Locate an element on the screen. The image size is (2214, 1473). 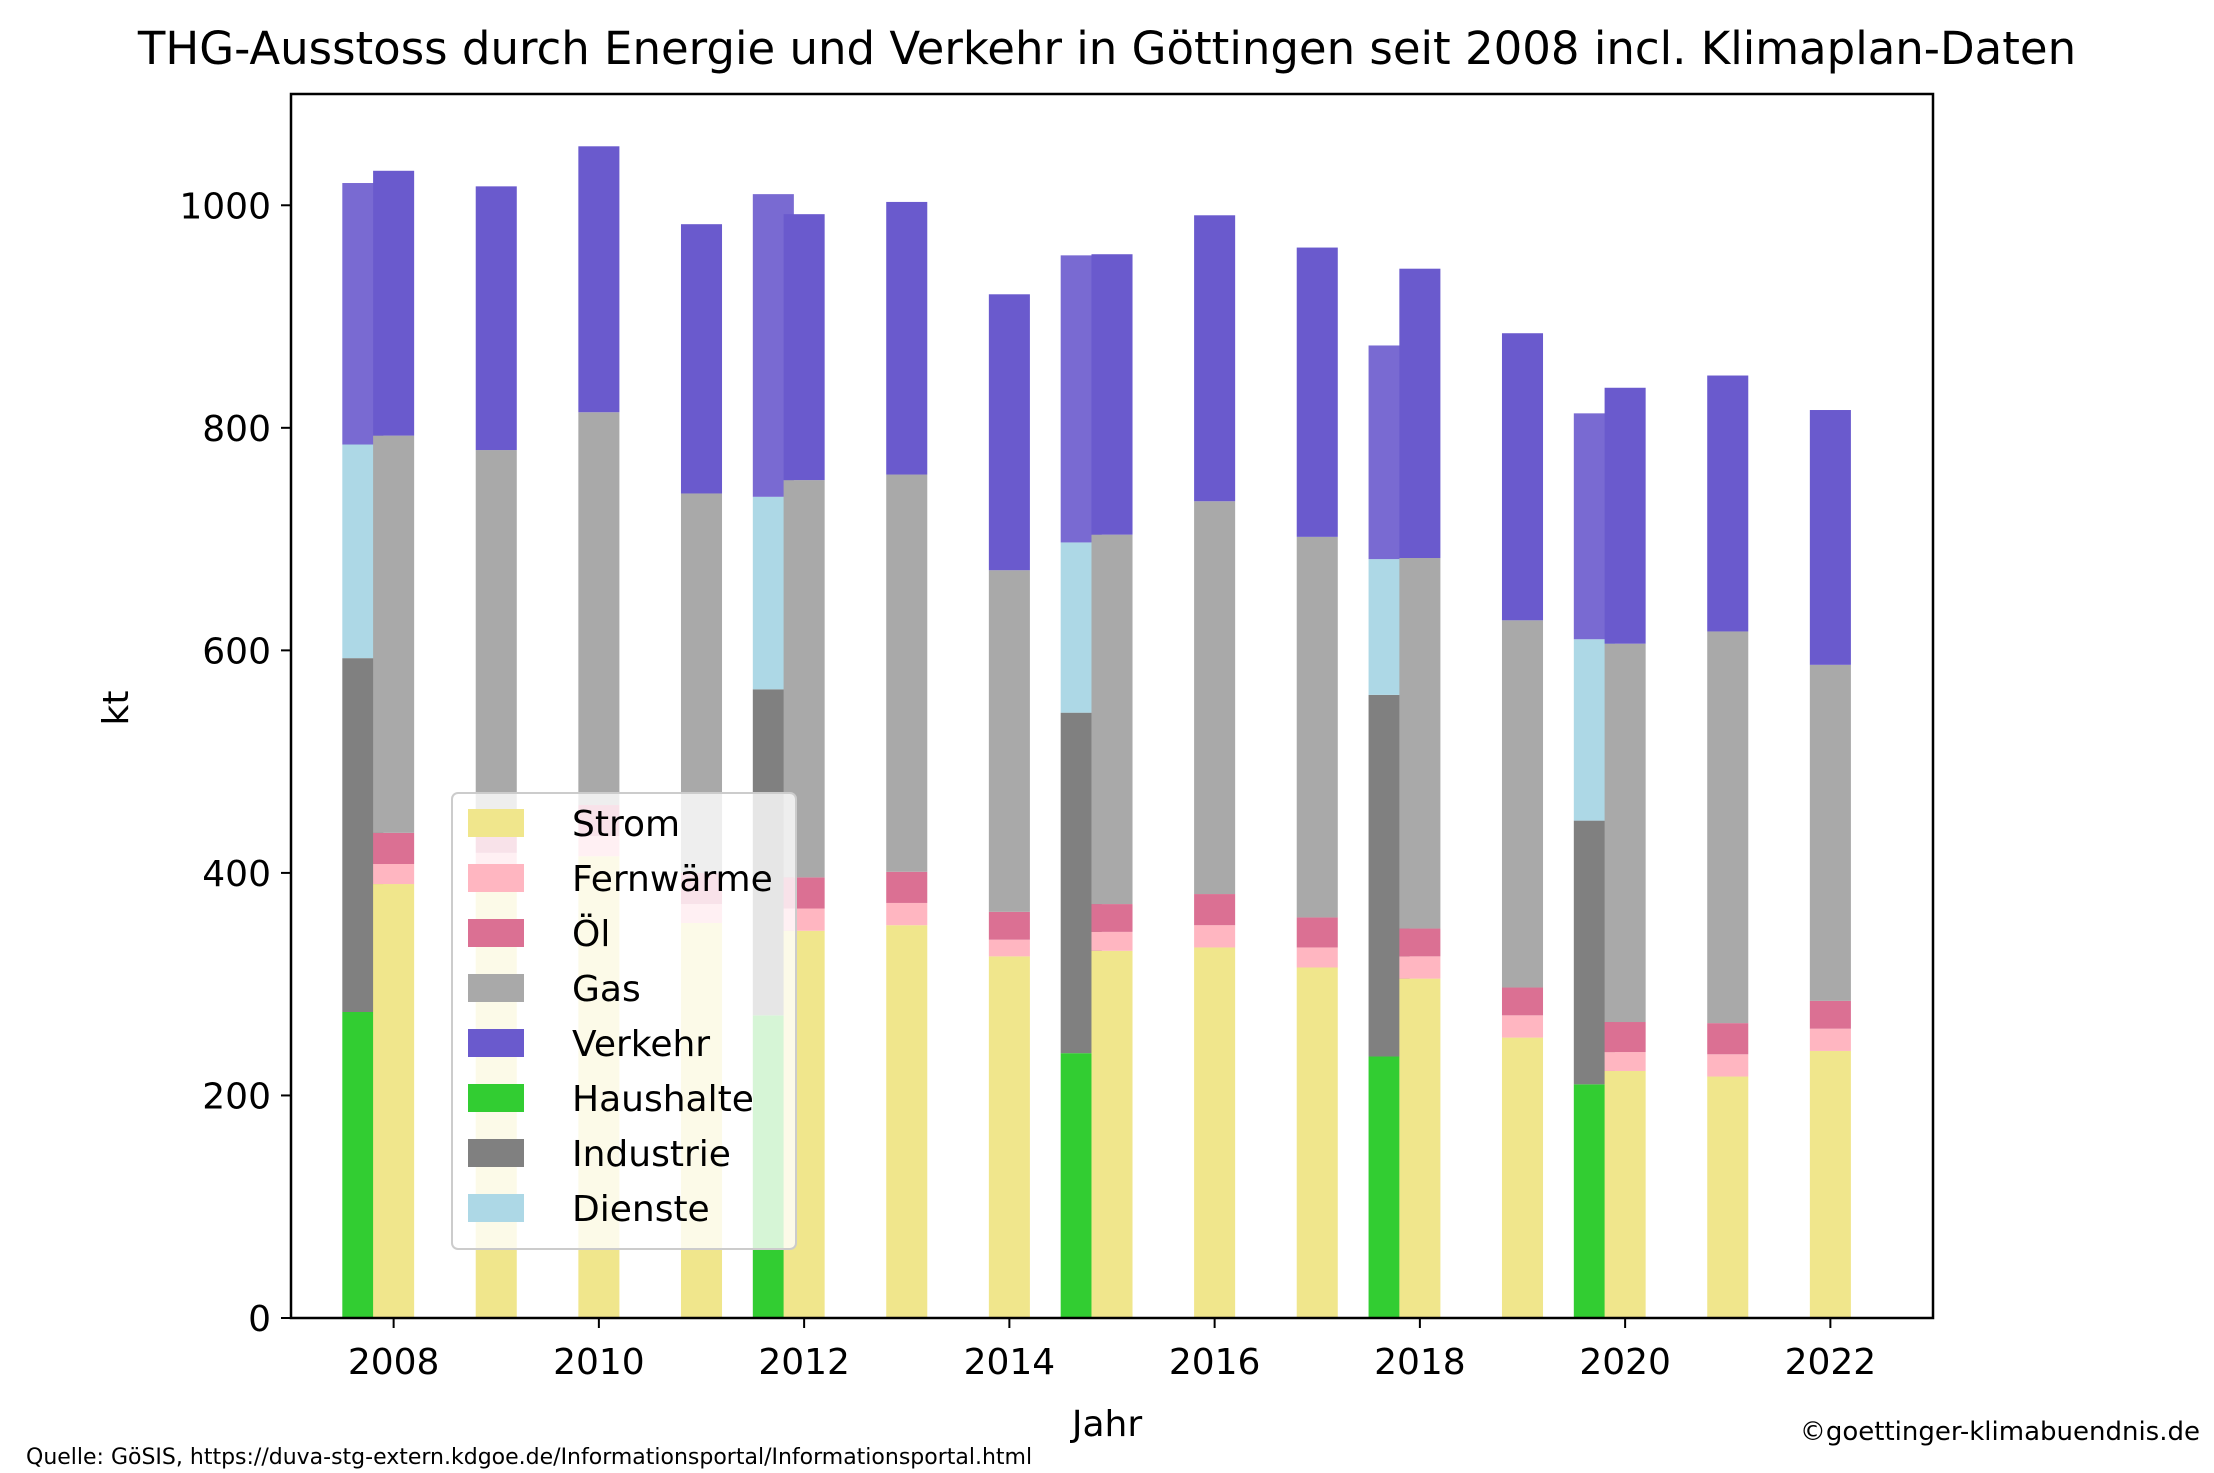
bar-verkehr-2021 is located at coordinates (1728, 503).